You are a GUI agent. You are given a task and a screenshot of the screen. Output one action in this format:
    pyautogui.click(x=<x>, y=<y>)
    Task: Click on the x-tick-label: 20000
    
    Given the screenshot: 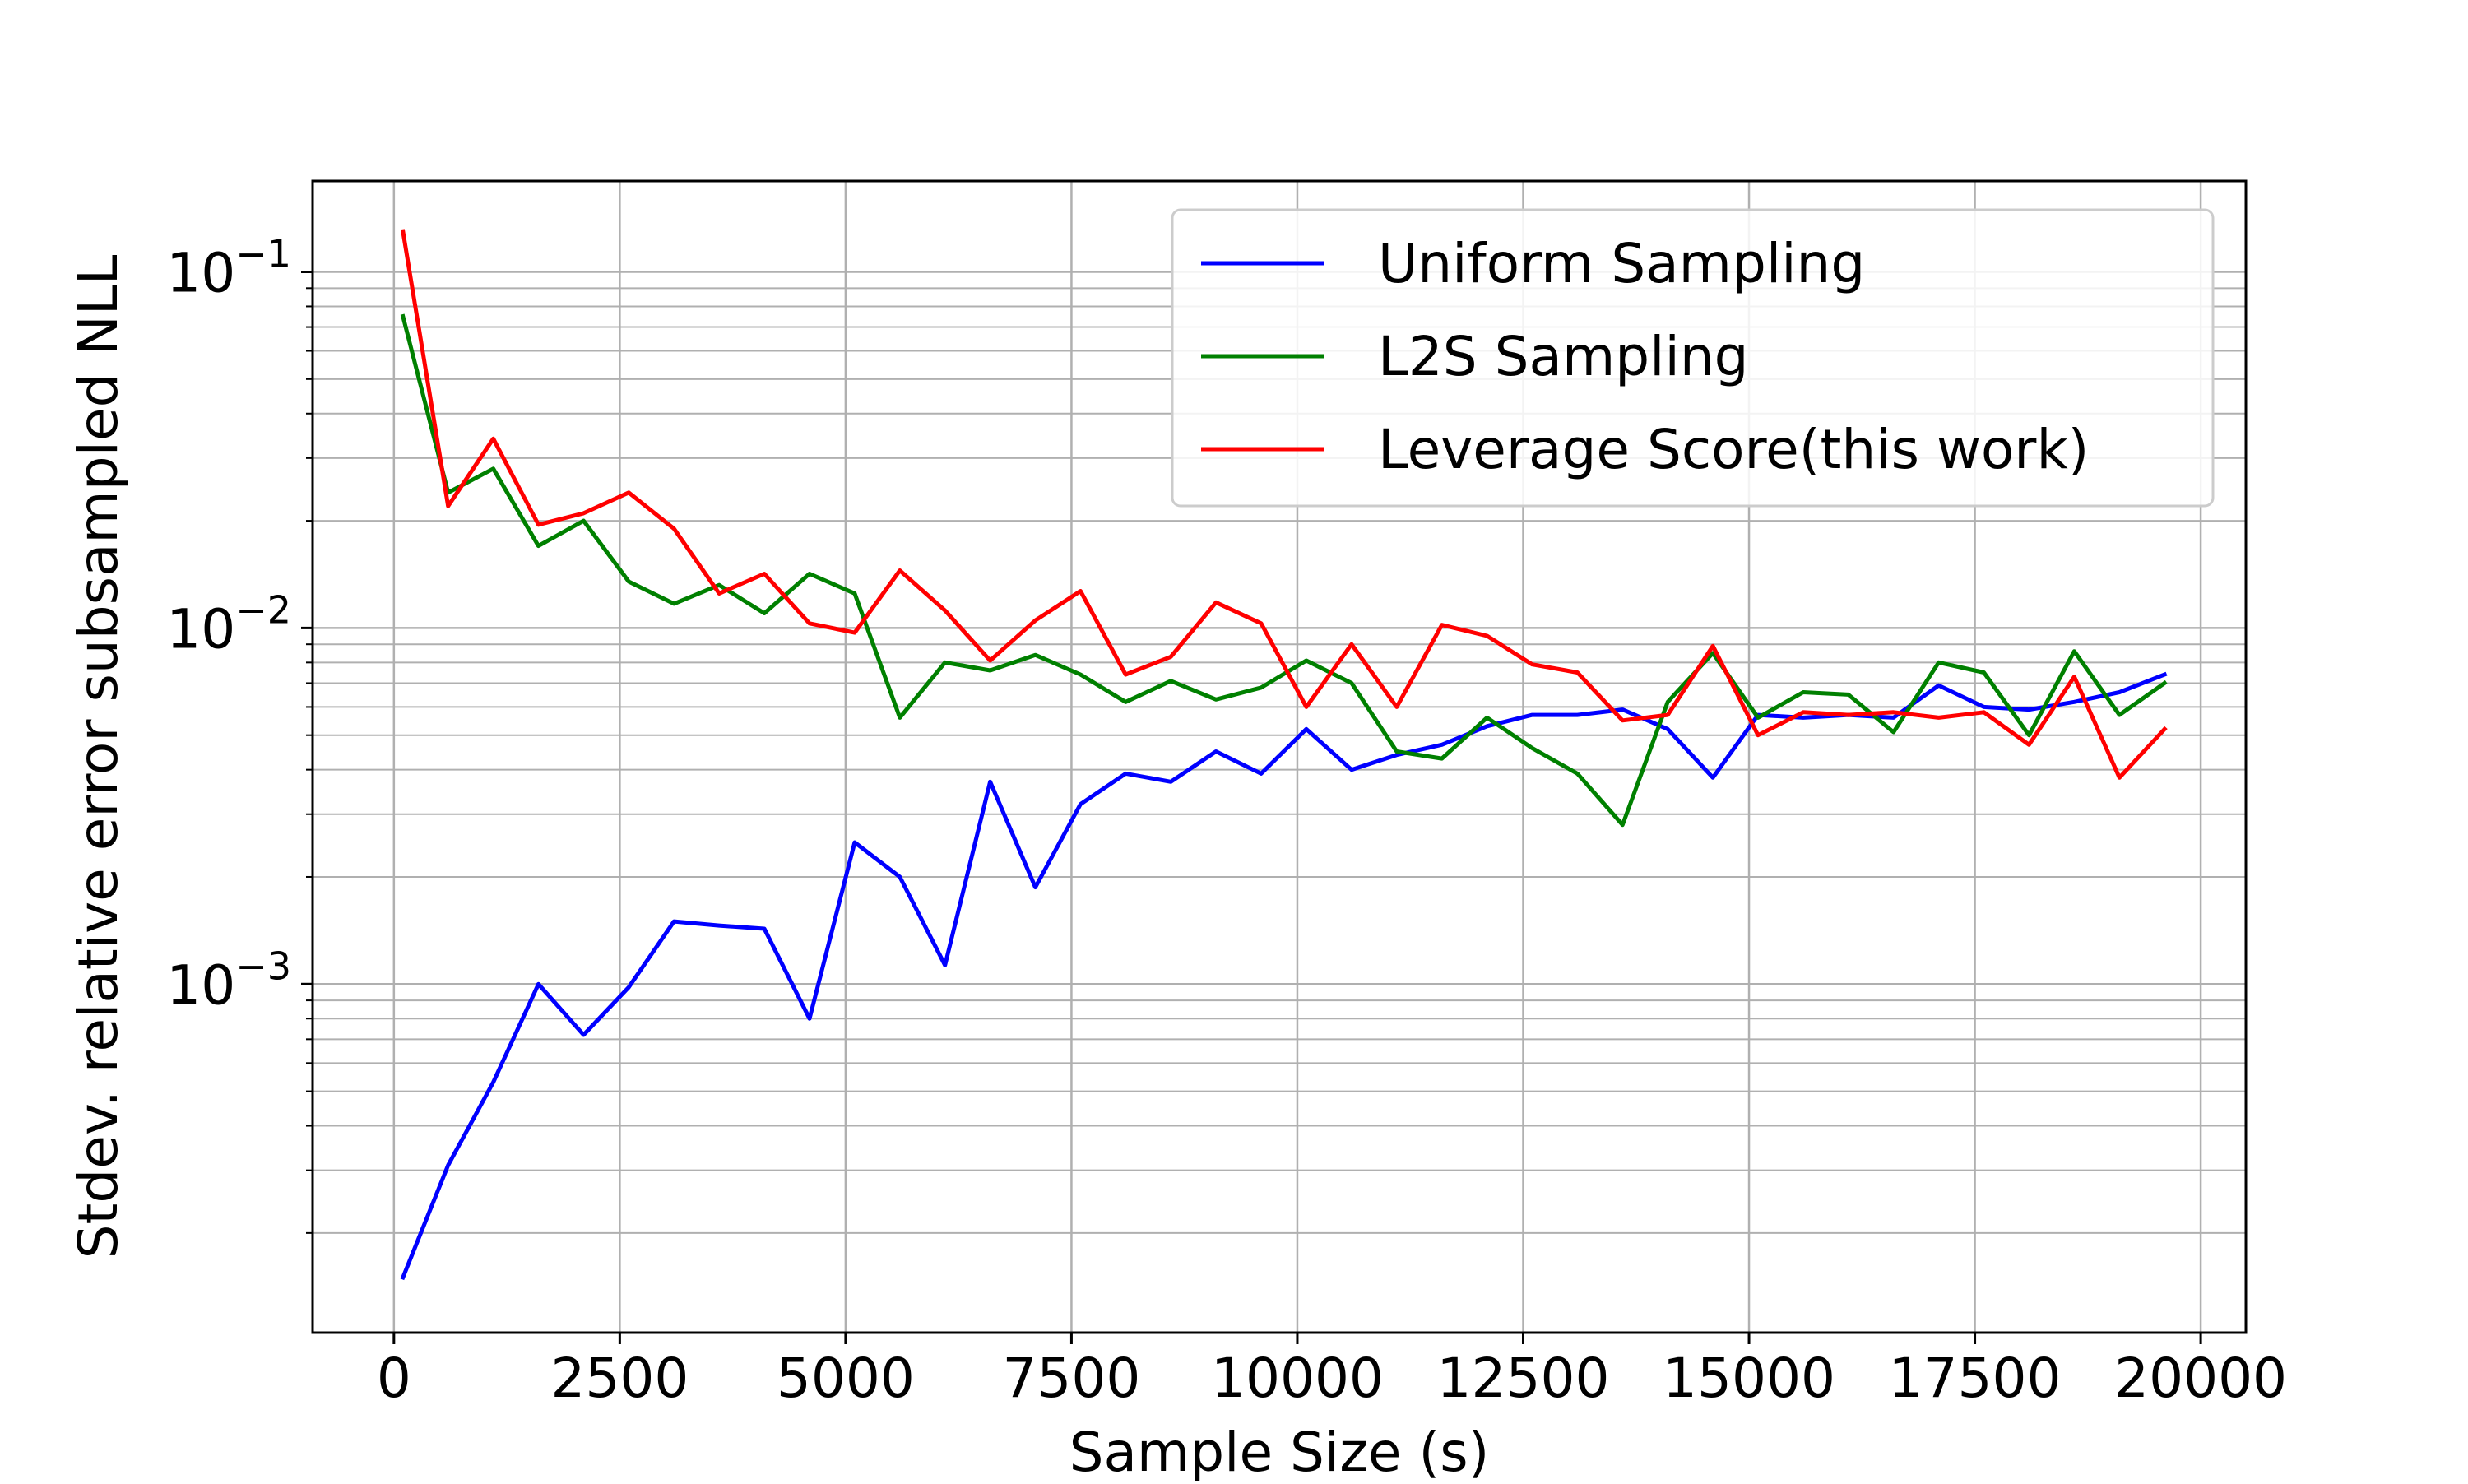 What is the action you would take?
    pyautogui.click(x=2200, y=1378)
    